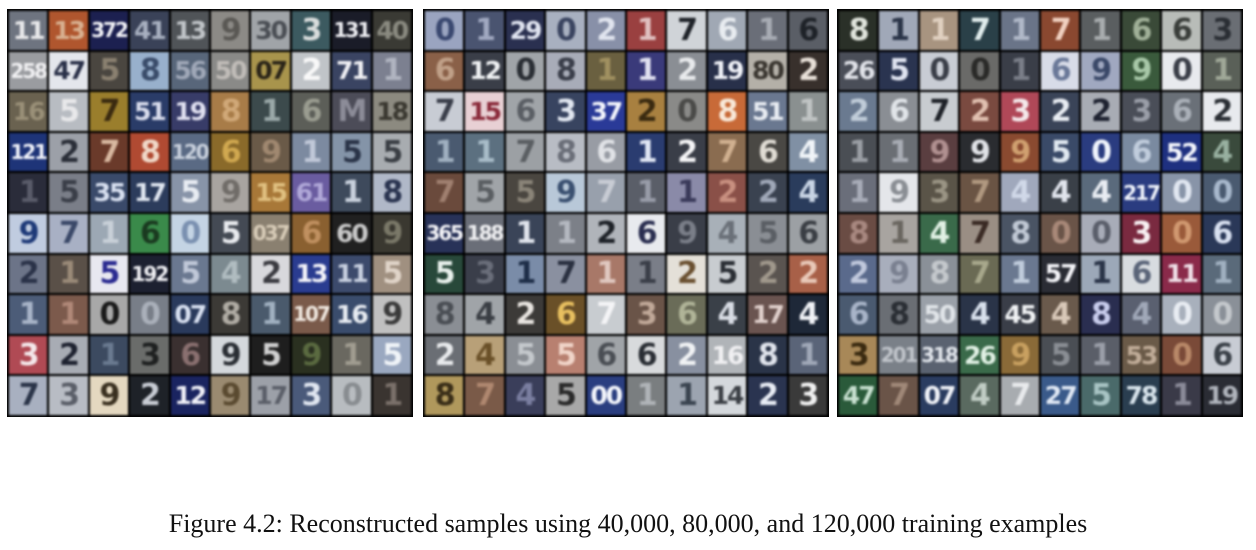 Image resolution: width=1256 pixels, height=550 pixels. I want to click on sample-tile: 41, so click(149, 30).